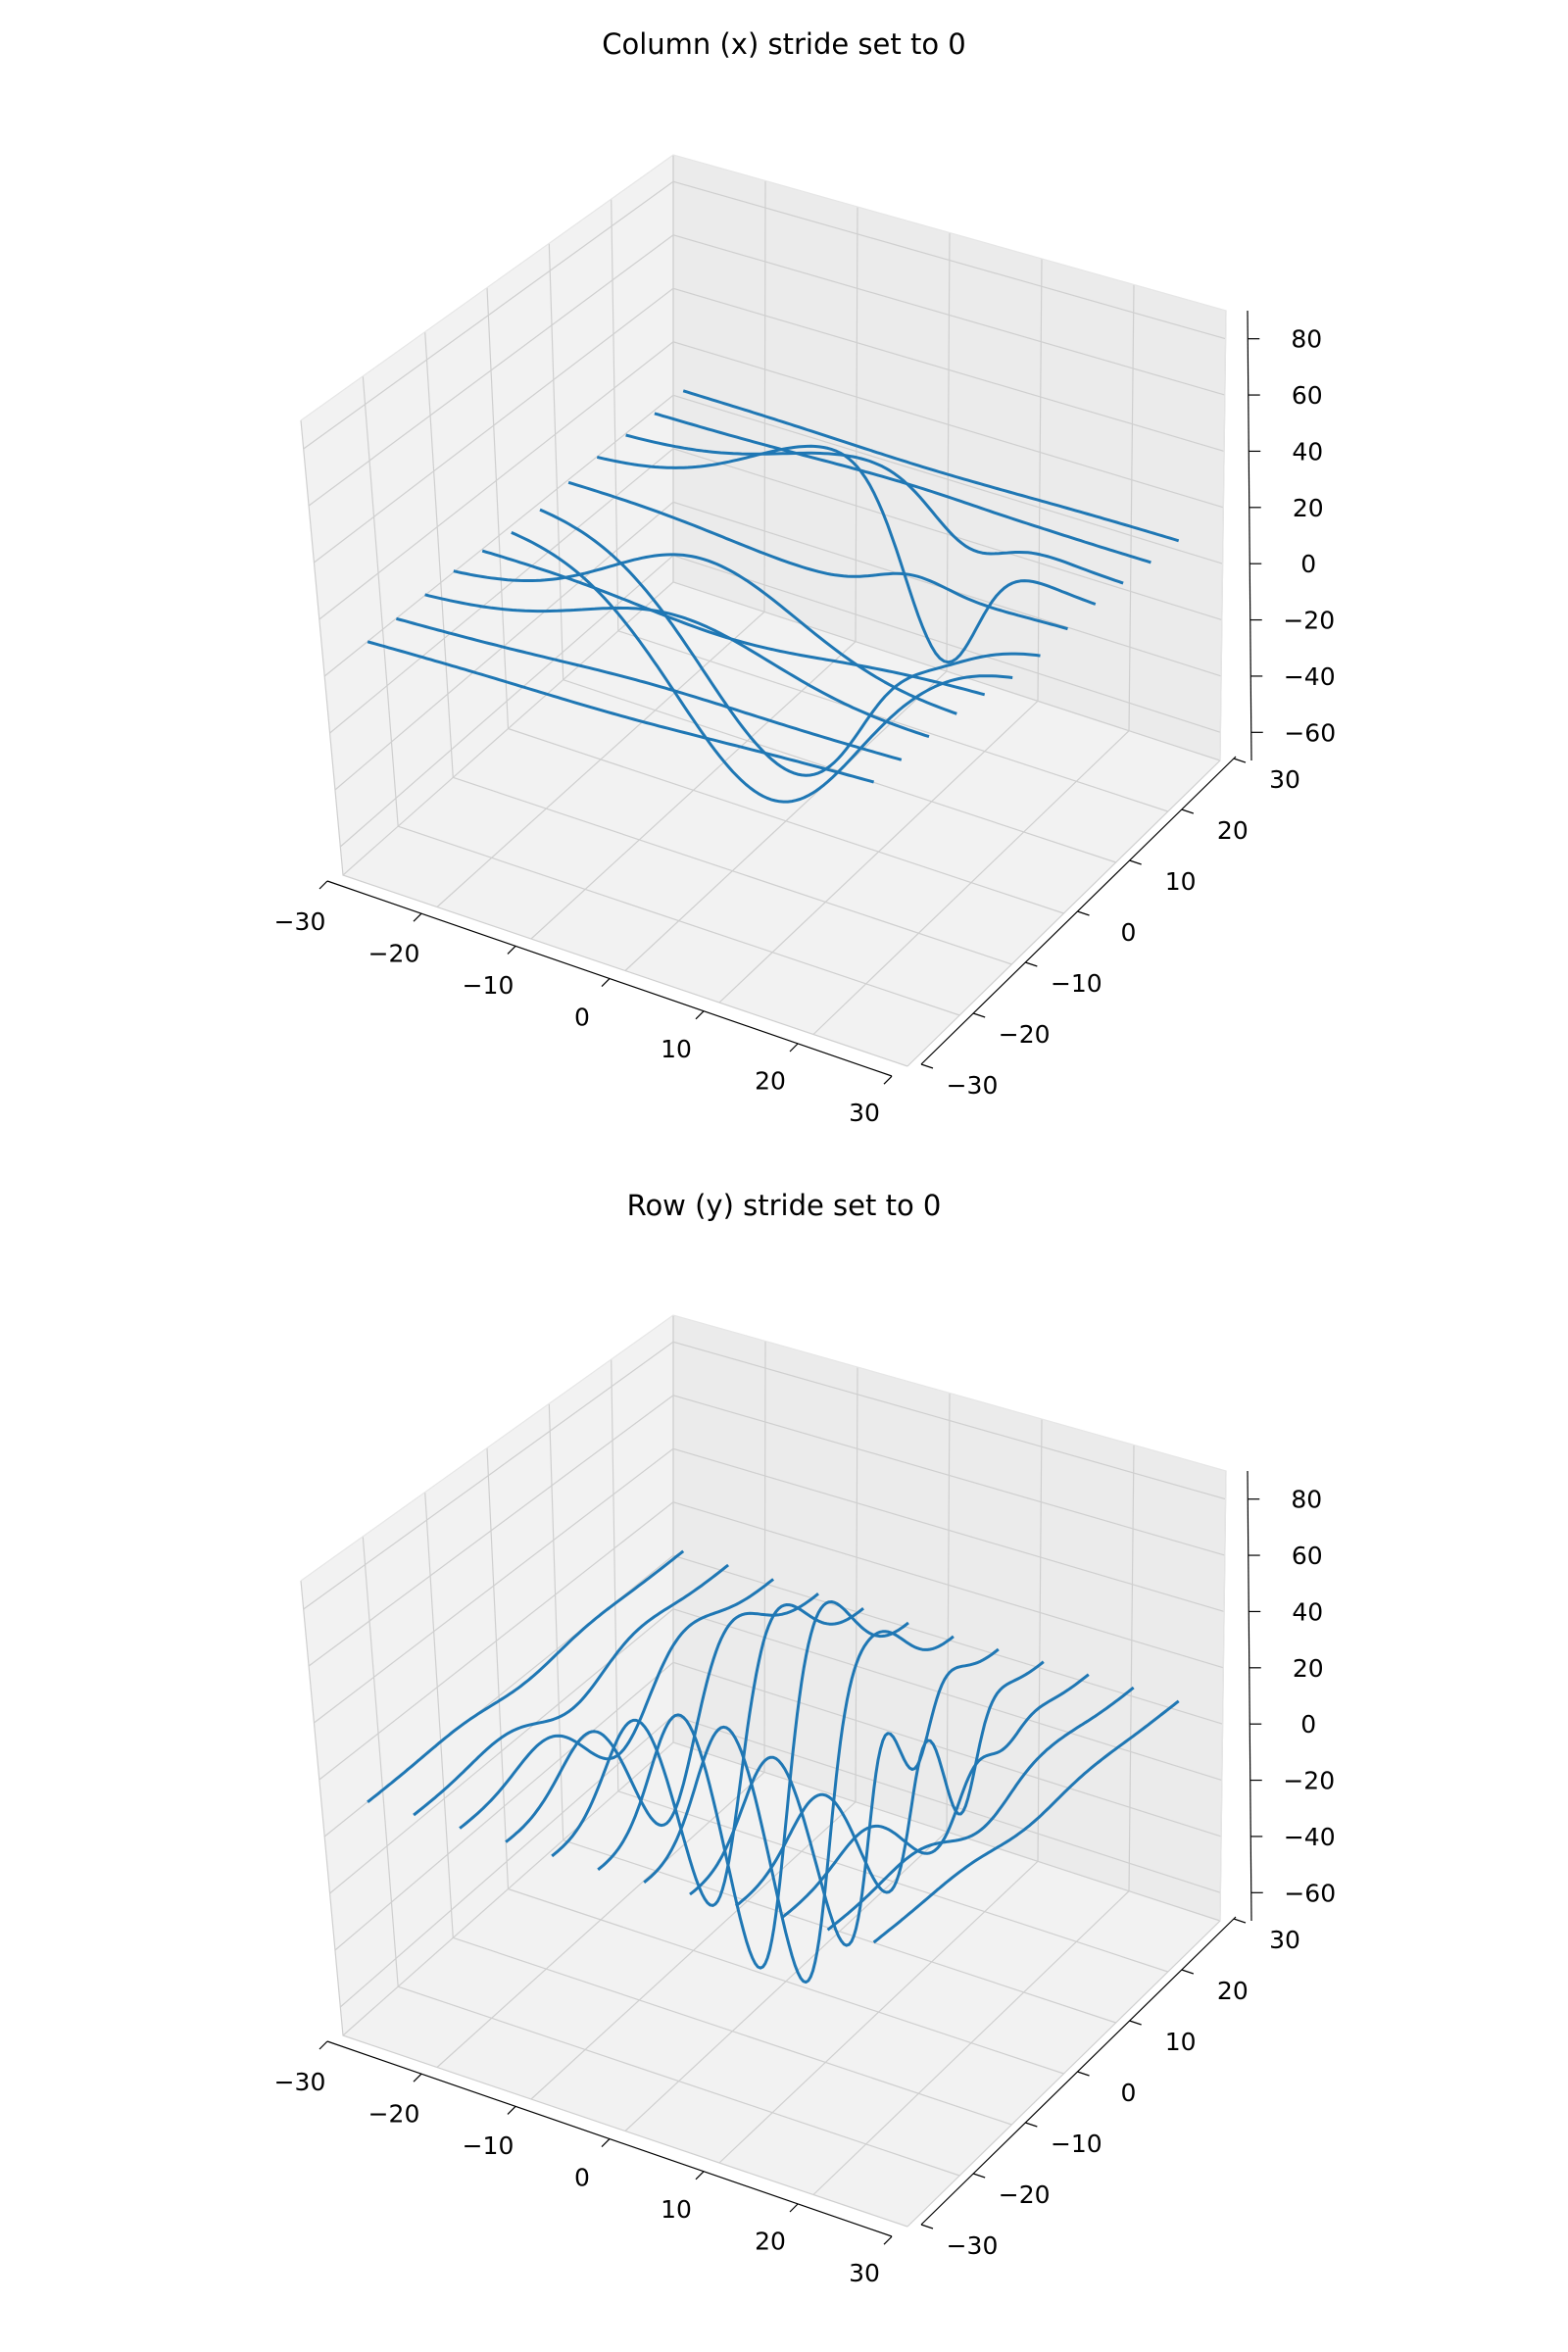  I want to click on y-tick-label: 20, so click(1233, 830).